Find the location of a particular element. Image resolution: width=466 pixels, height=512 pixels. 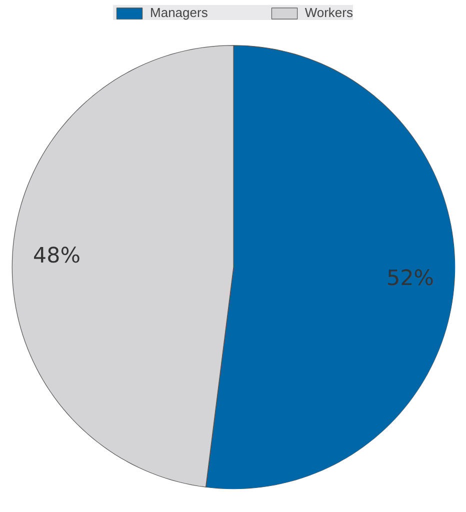

data-label: 52% is located at coordinates (410, 278).